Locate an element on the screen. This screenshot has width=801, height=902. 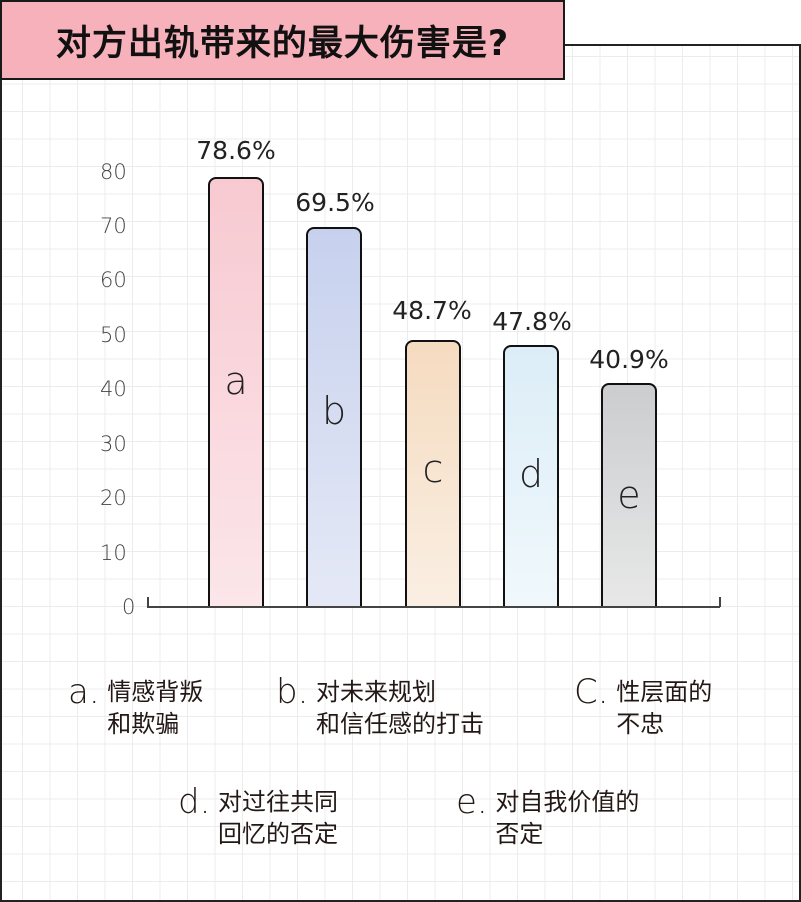
y-tick-0: 0 is located at coordinates (129, 607).